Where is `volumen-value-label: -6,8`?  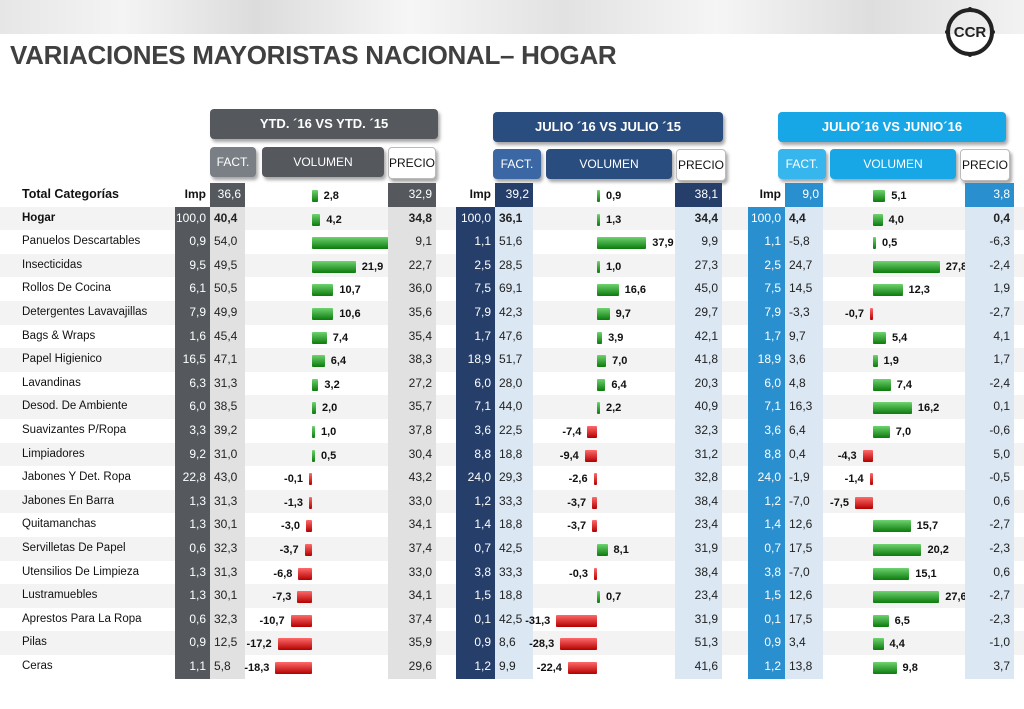 volumen-value-label: -6,8 is located at coordinates (283, 573).